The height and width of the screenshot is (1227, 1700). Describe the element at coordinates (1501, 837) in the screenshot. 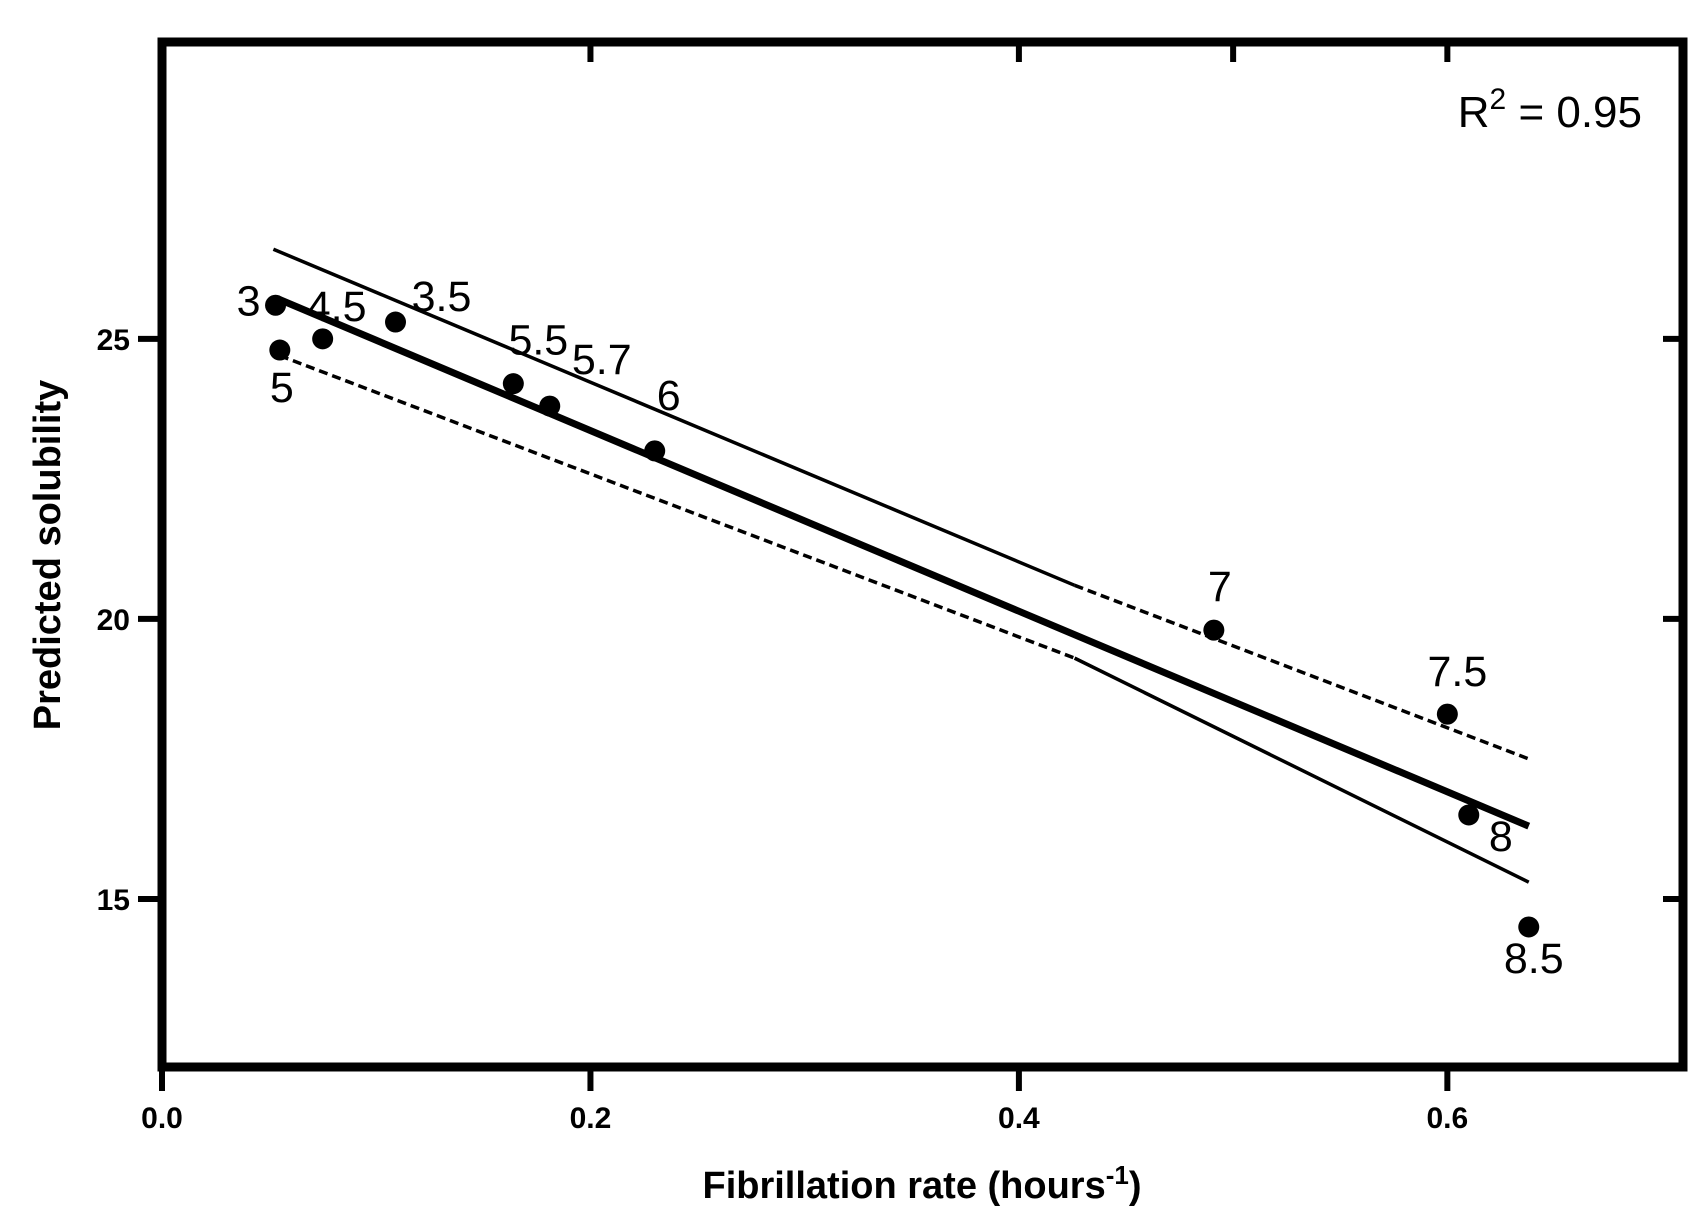

I see `point-label: 8` at that location.